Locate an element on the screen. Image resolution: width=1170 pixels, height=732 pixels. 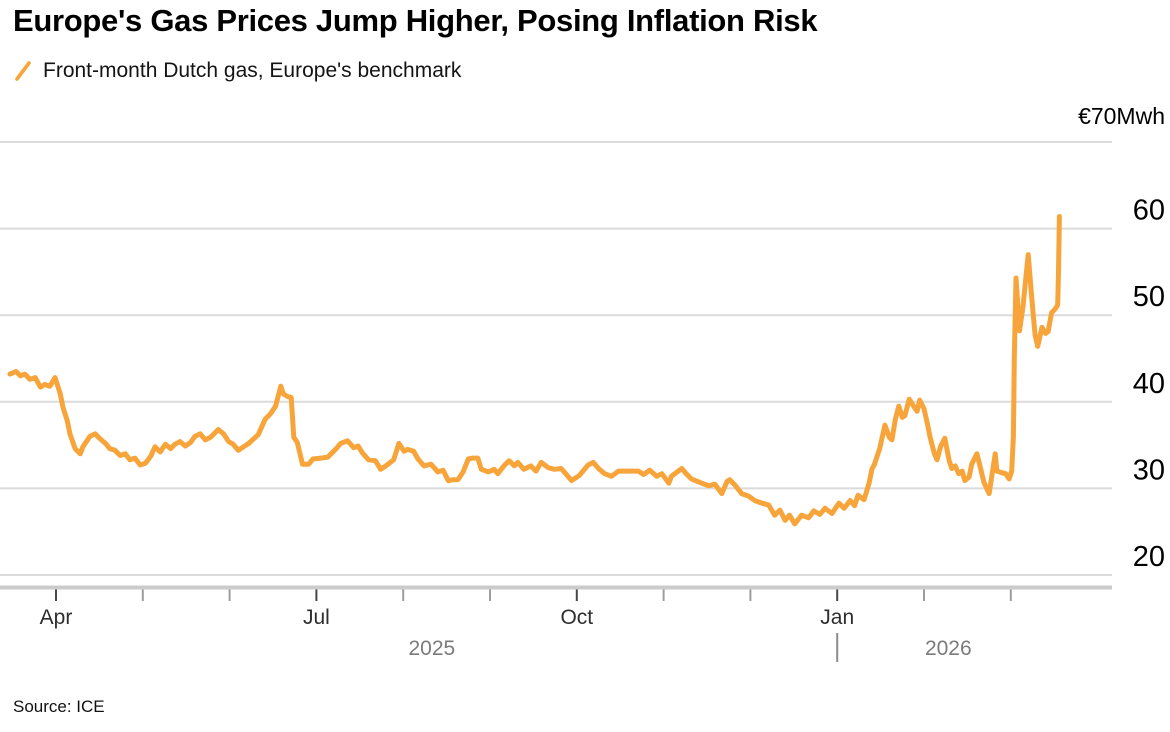
x-tick-label: Jan is located at coordinates (837, 617).